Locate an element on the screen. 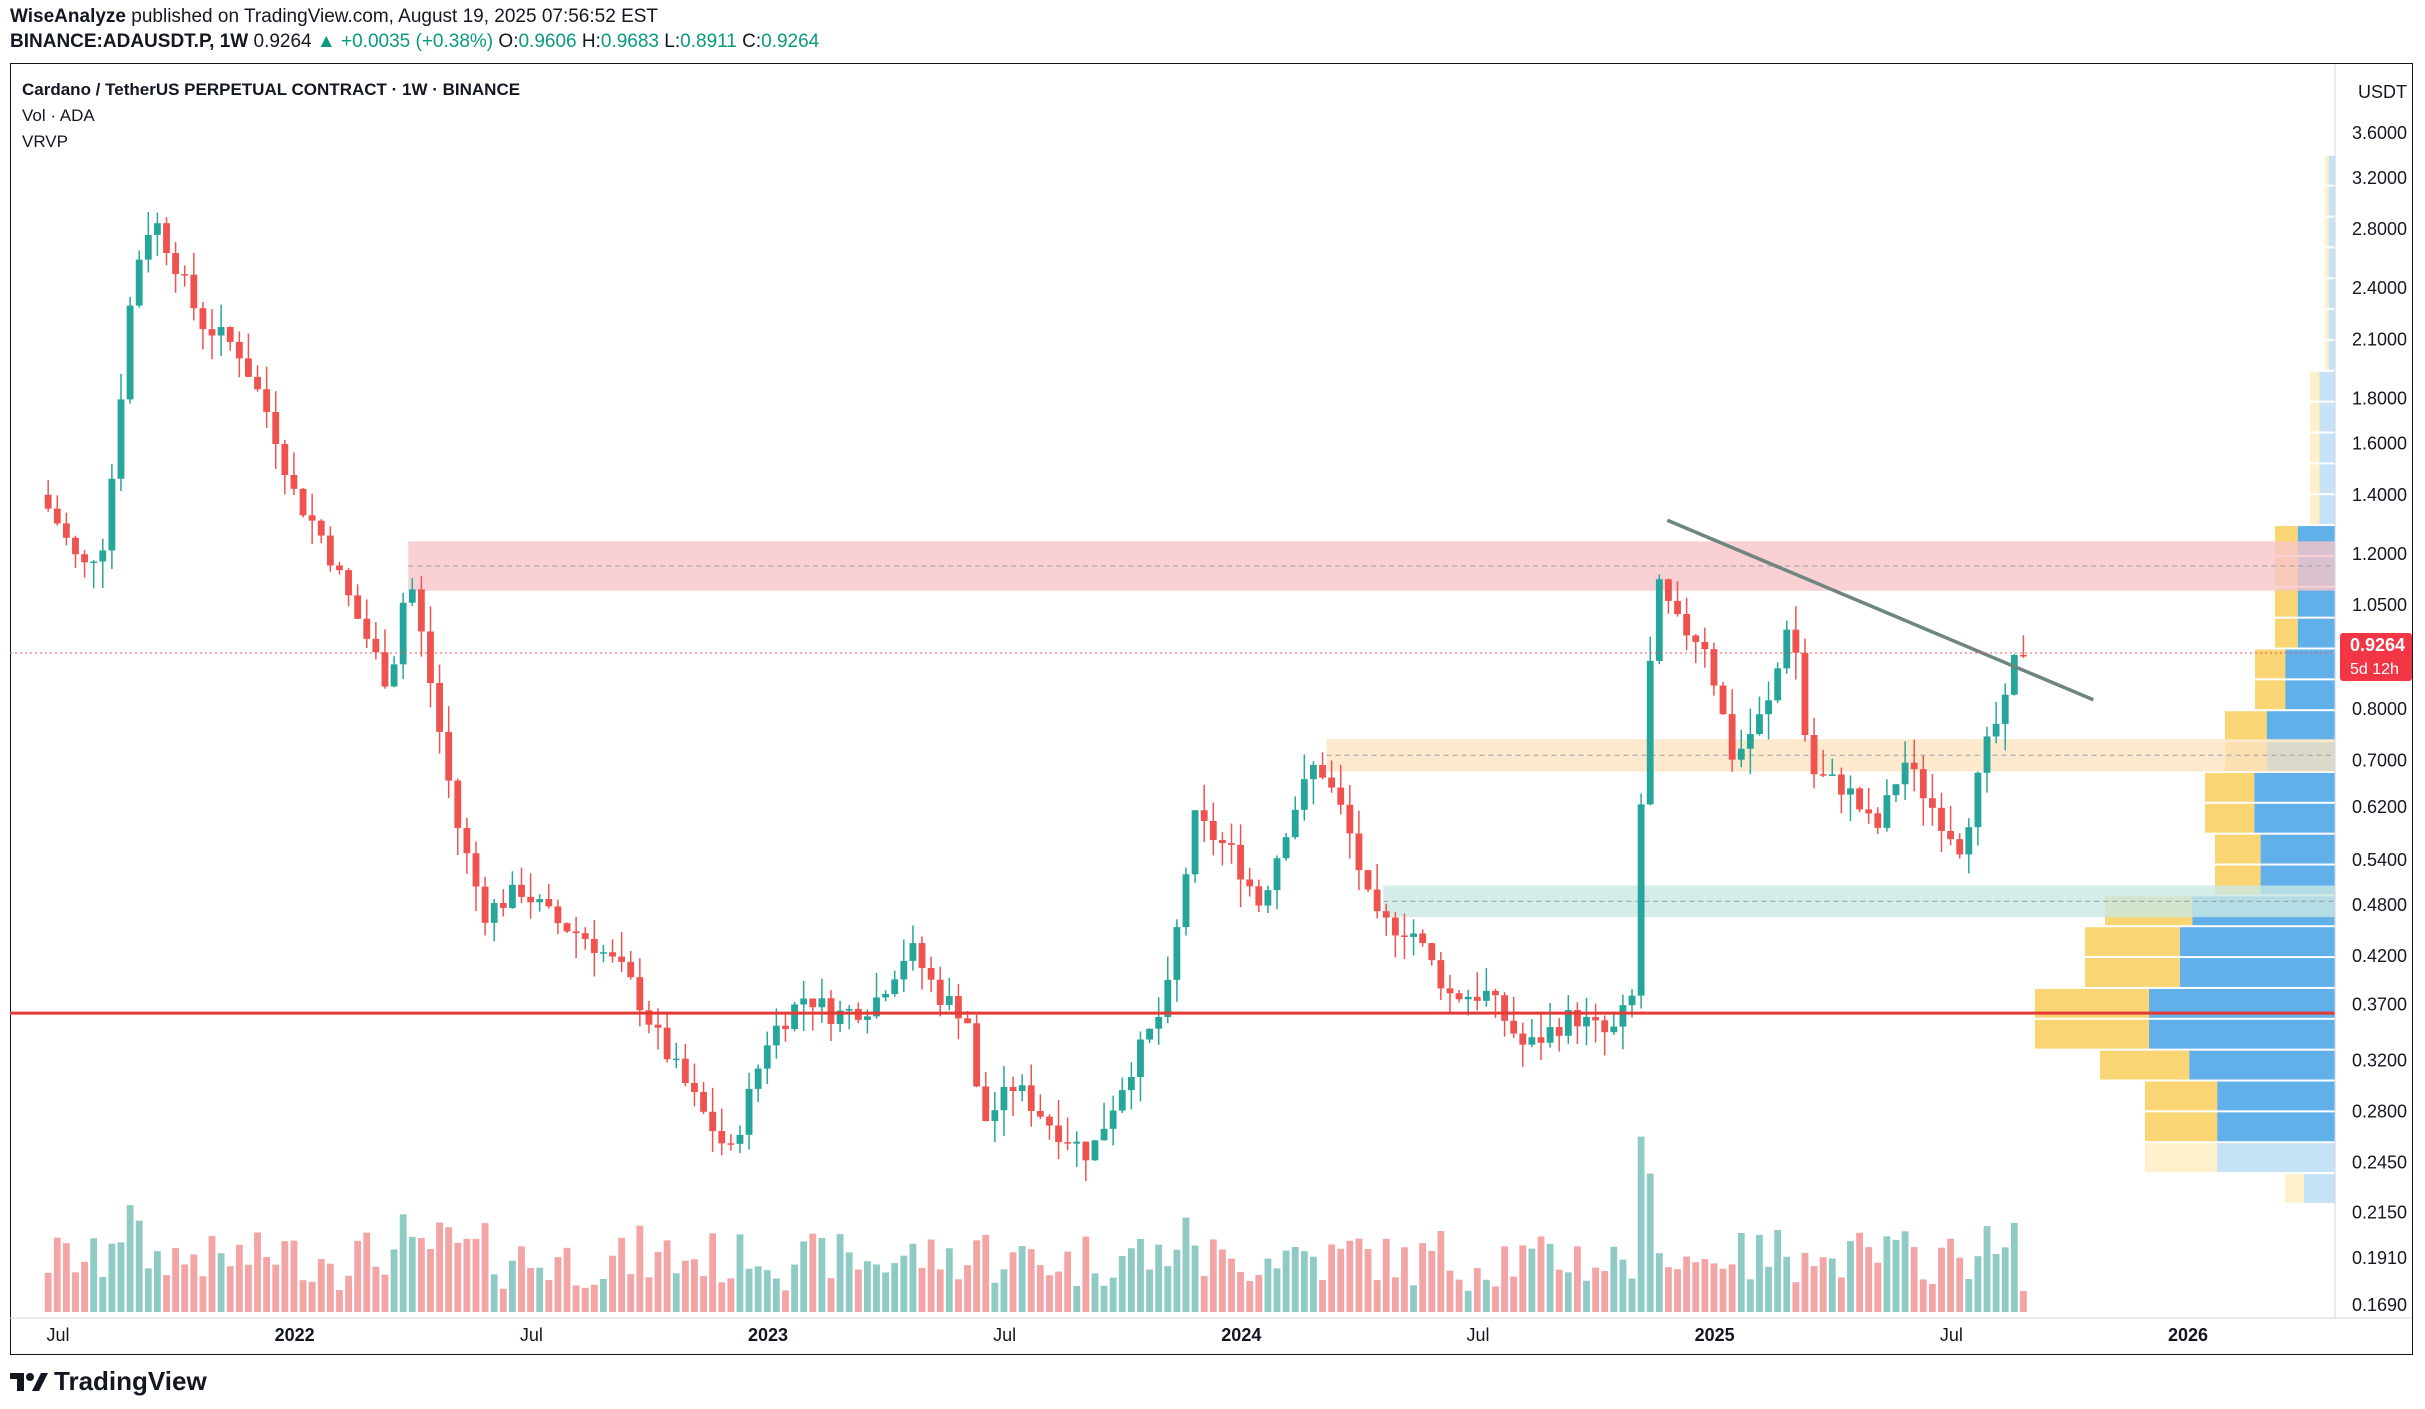 The height and width of the screenshot is (1409, 2425). tradingview-logo-icon is located at coordinates (29, 1381).